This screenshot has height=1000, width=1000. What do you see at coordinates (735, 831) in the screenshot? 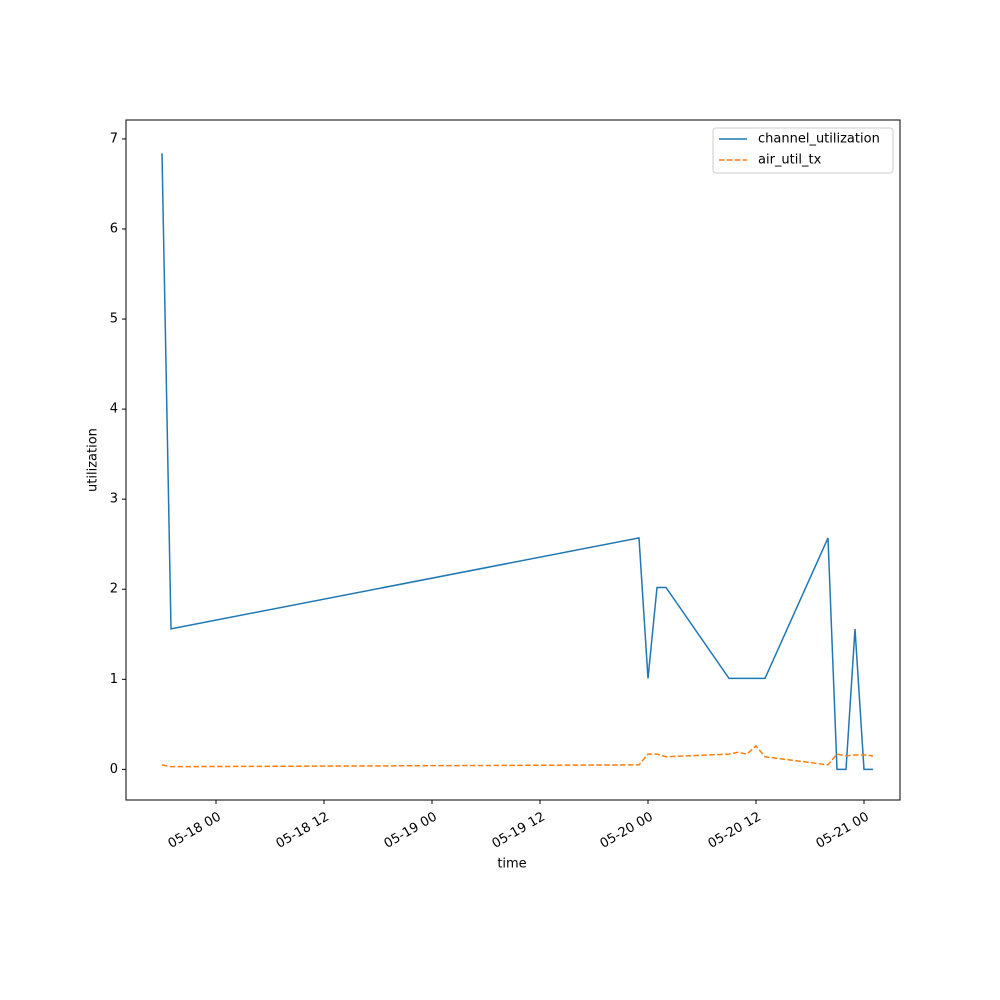
I see `x-tick-label: 05-20 12` at bounding box center [735, 831].